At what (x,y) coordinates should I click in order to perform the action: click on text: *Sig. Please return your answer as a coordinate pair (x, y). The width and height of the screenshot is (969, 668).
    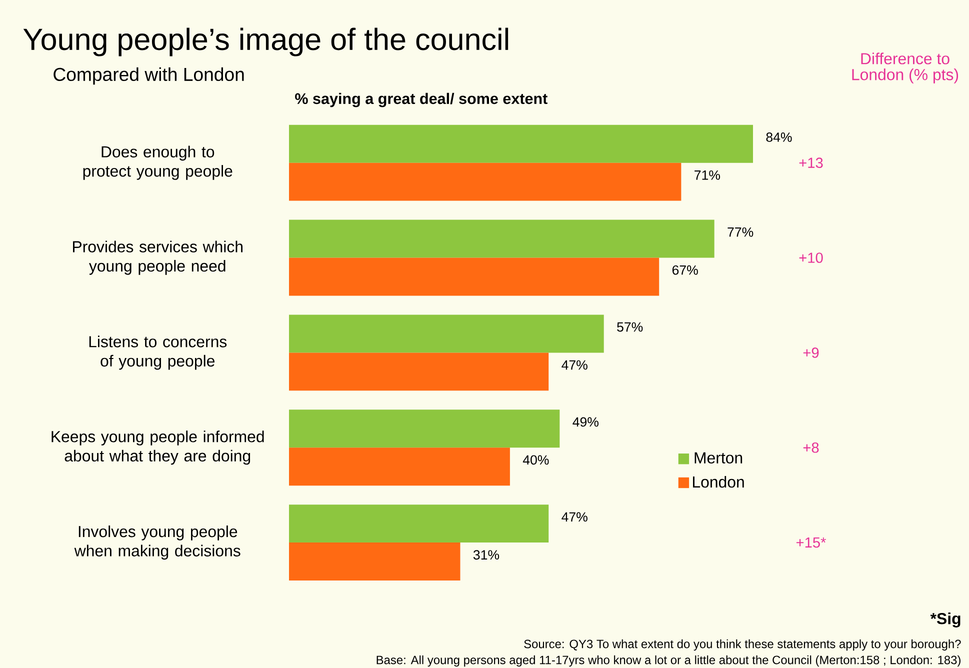
    Looking at the image, I should click on (945, 620).